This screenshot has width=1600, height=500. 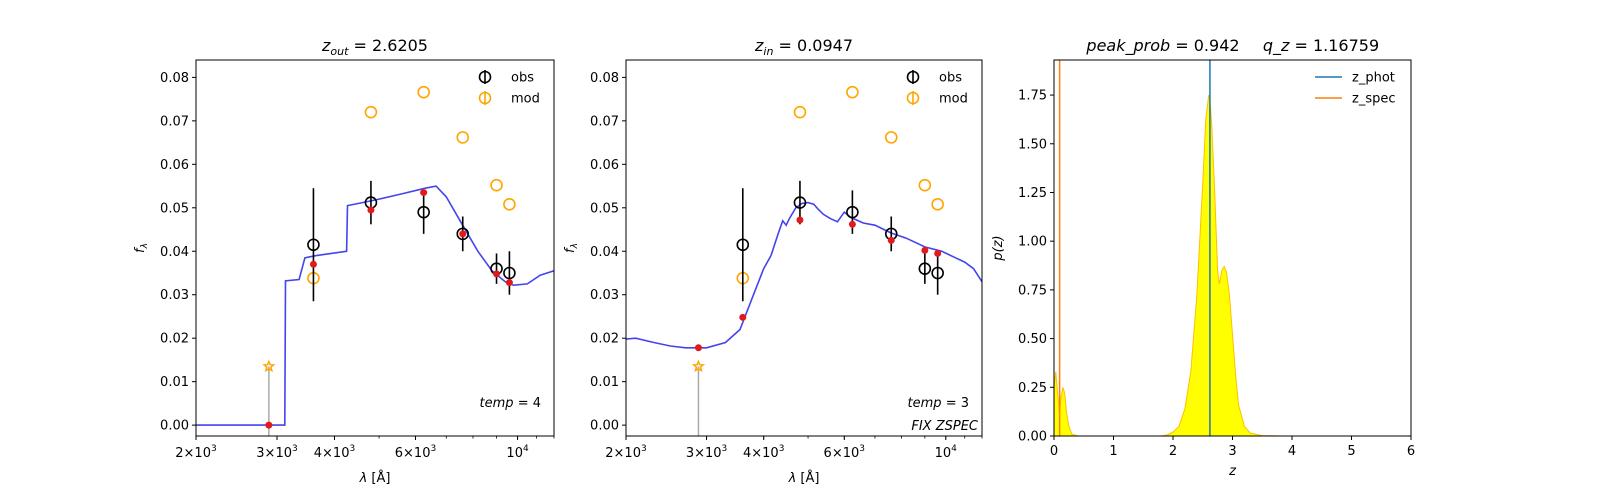 I want to click on chart-title: zin = 0.0947, so click(x=803, y=47).